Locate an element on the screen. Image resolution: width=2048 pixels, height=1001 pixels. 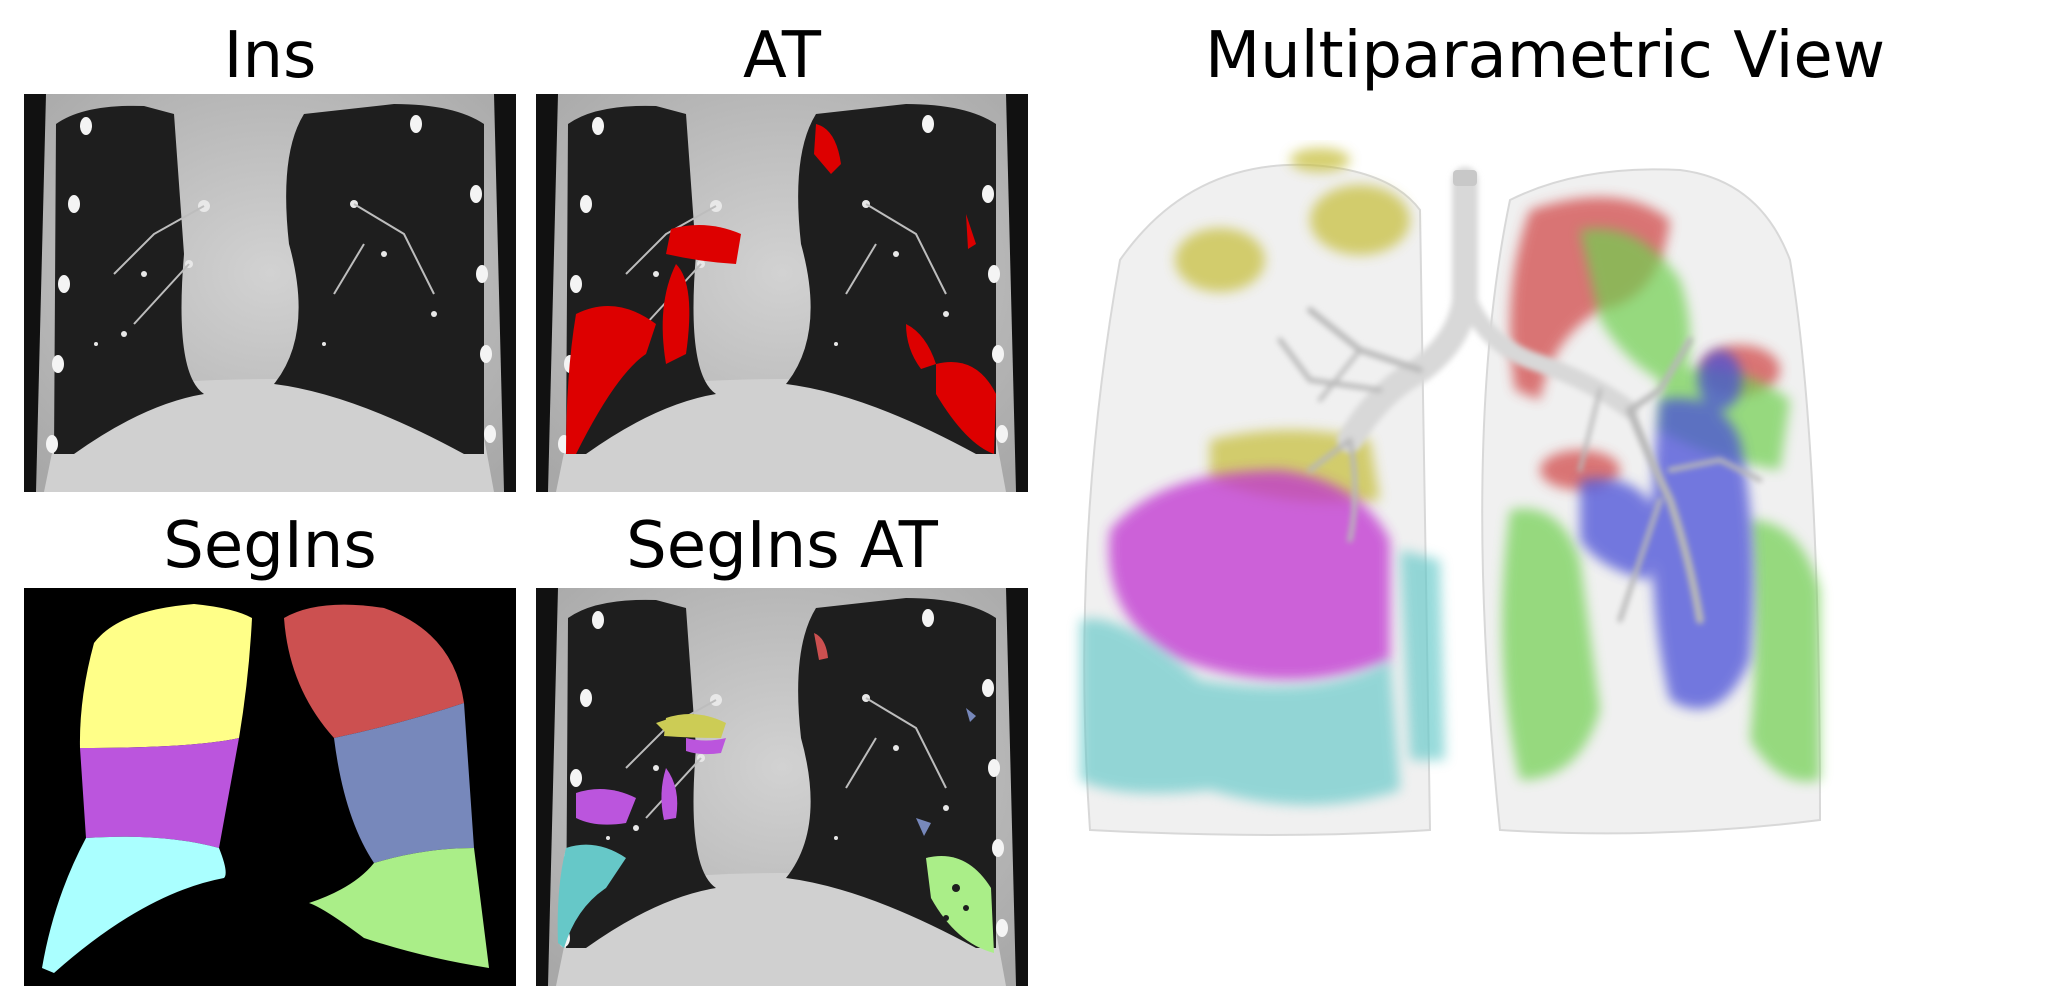
panel-title-multiparametric-view: Multiparametric View is located at coordinates (1545, 56).